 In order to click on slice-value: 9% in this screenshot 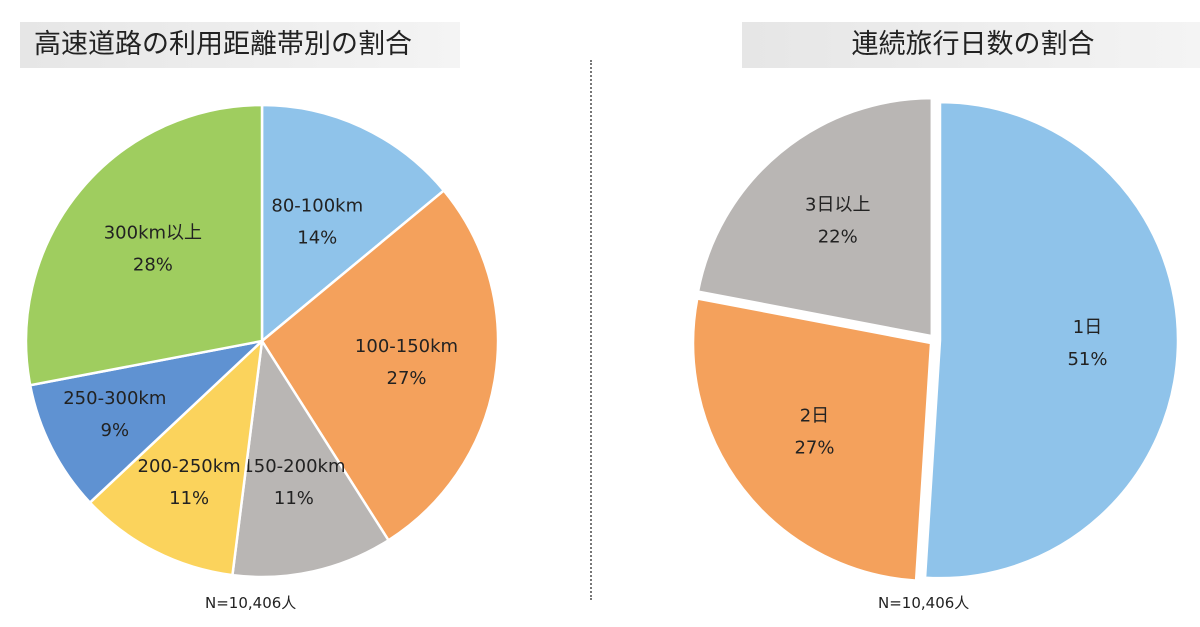, I will do `click(115, 430)`.